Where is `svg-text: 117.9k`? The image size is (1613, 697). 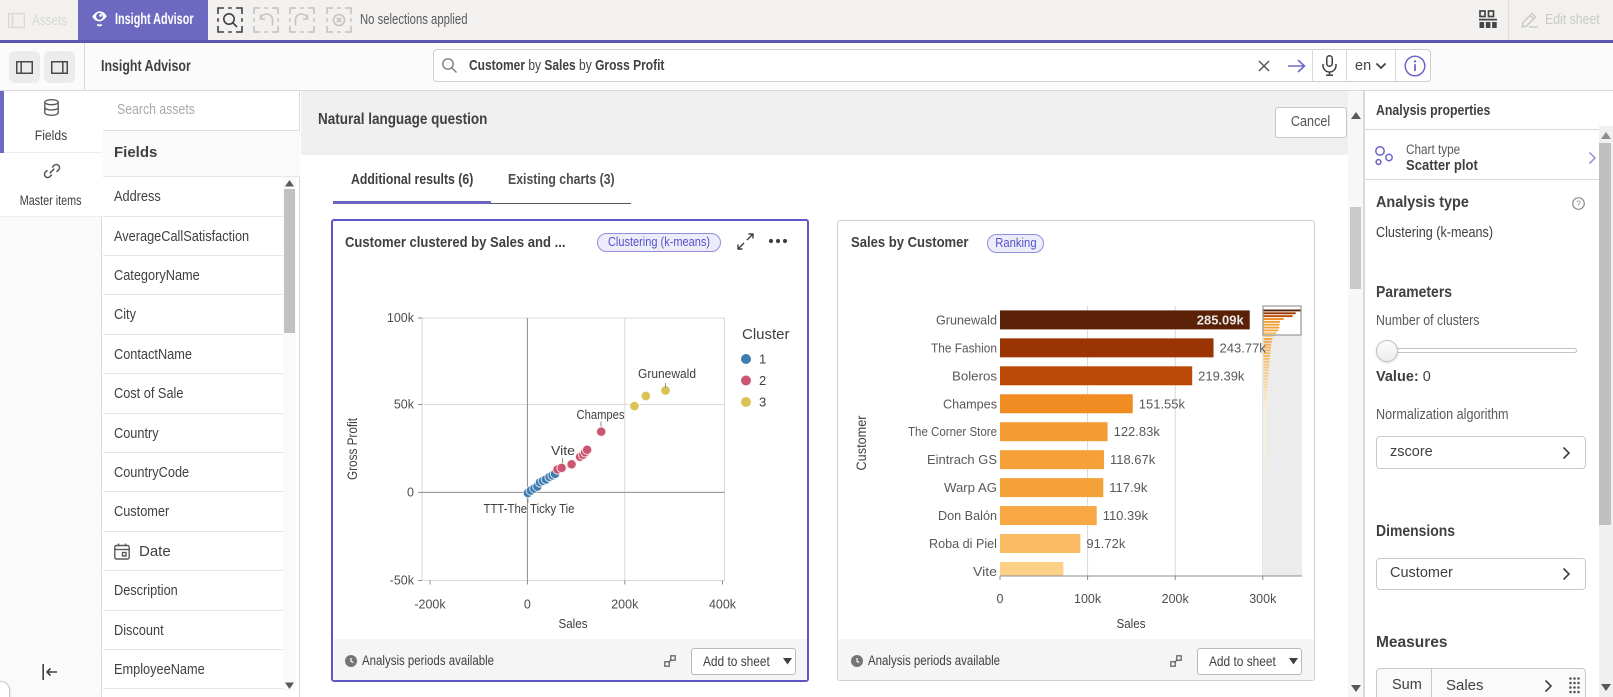
svg-text: 117.9k is located at coordinates (1128, 487).